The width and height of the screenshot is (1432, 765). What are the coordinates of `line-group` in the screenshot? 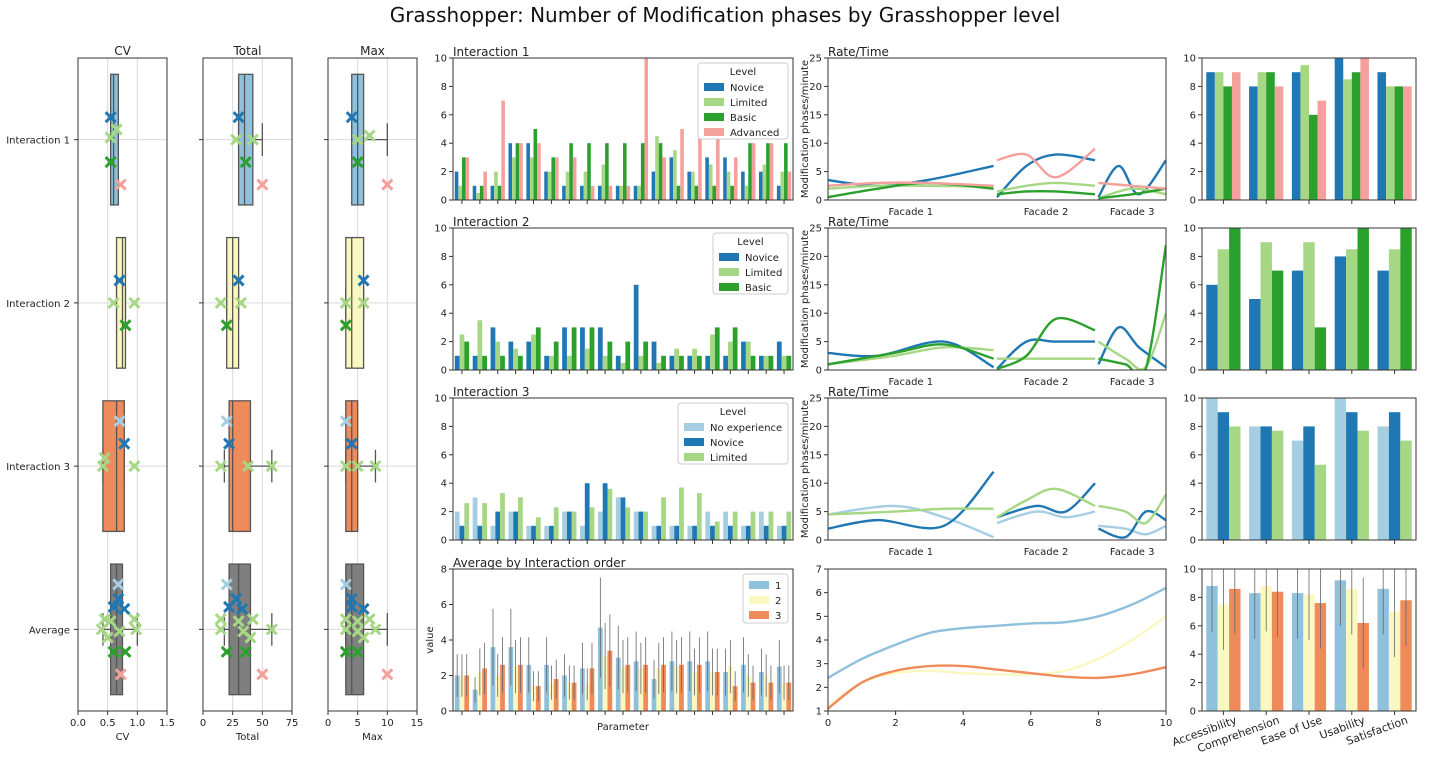 It's located at (997, 505).